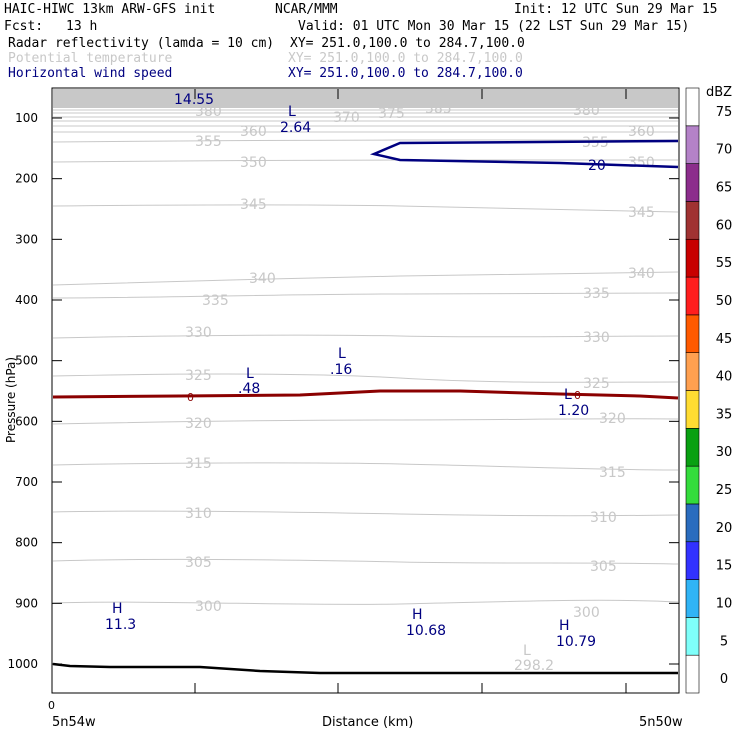  What do you see at coordinates (391, 114) in the screenshot?
I see `theta-label: 375` at bounding box center [391, 114].